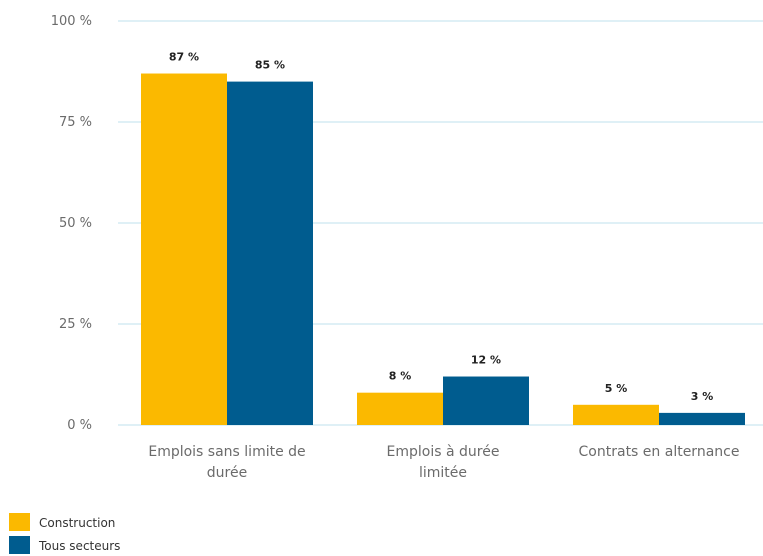  Describe the element at coordinates (75, 324) in the screenshot. I see `y-tick-label: 25 %` at that location.